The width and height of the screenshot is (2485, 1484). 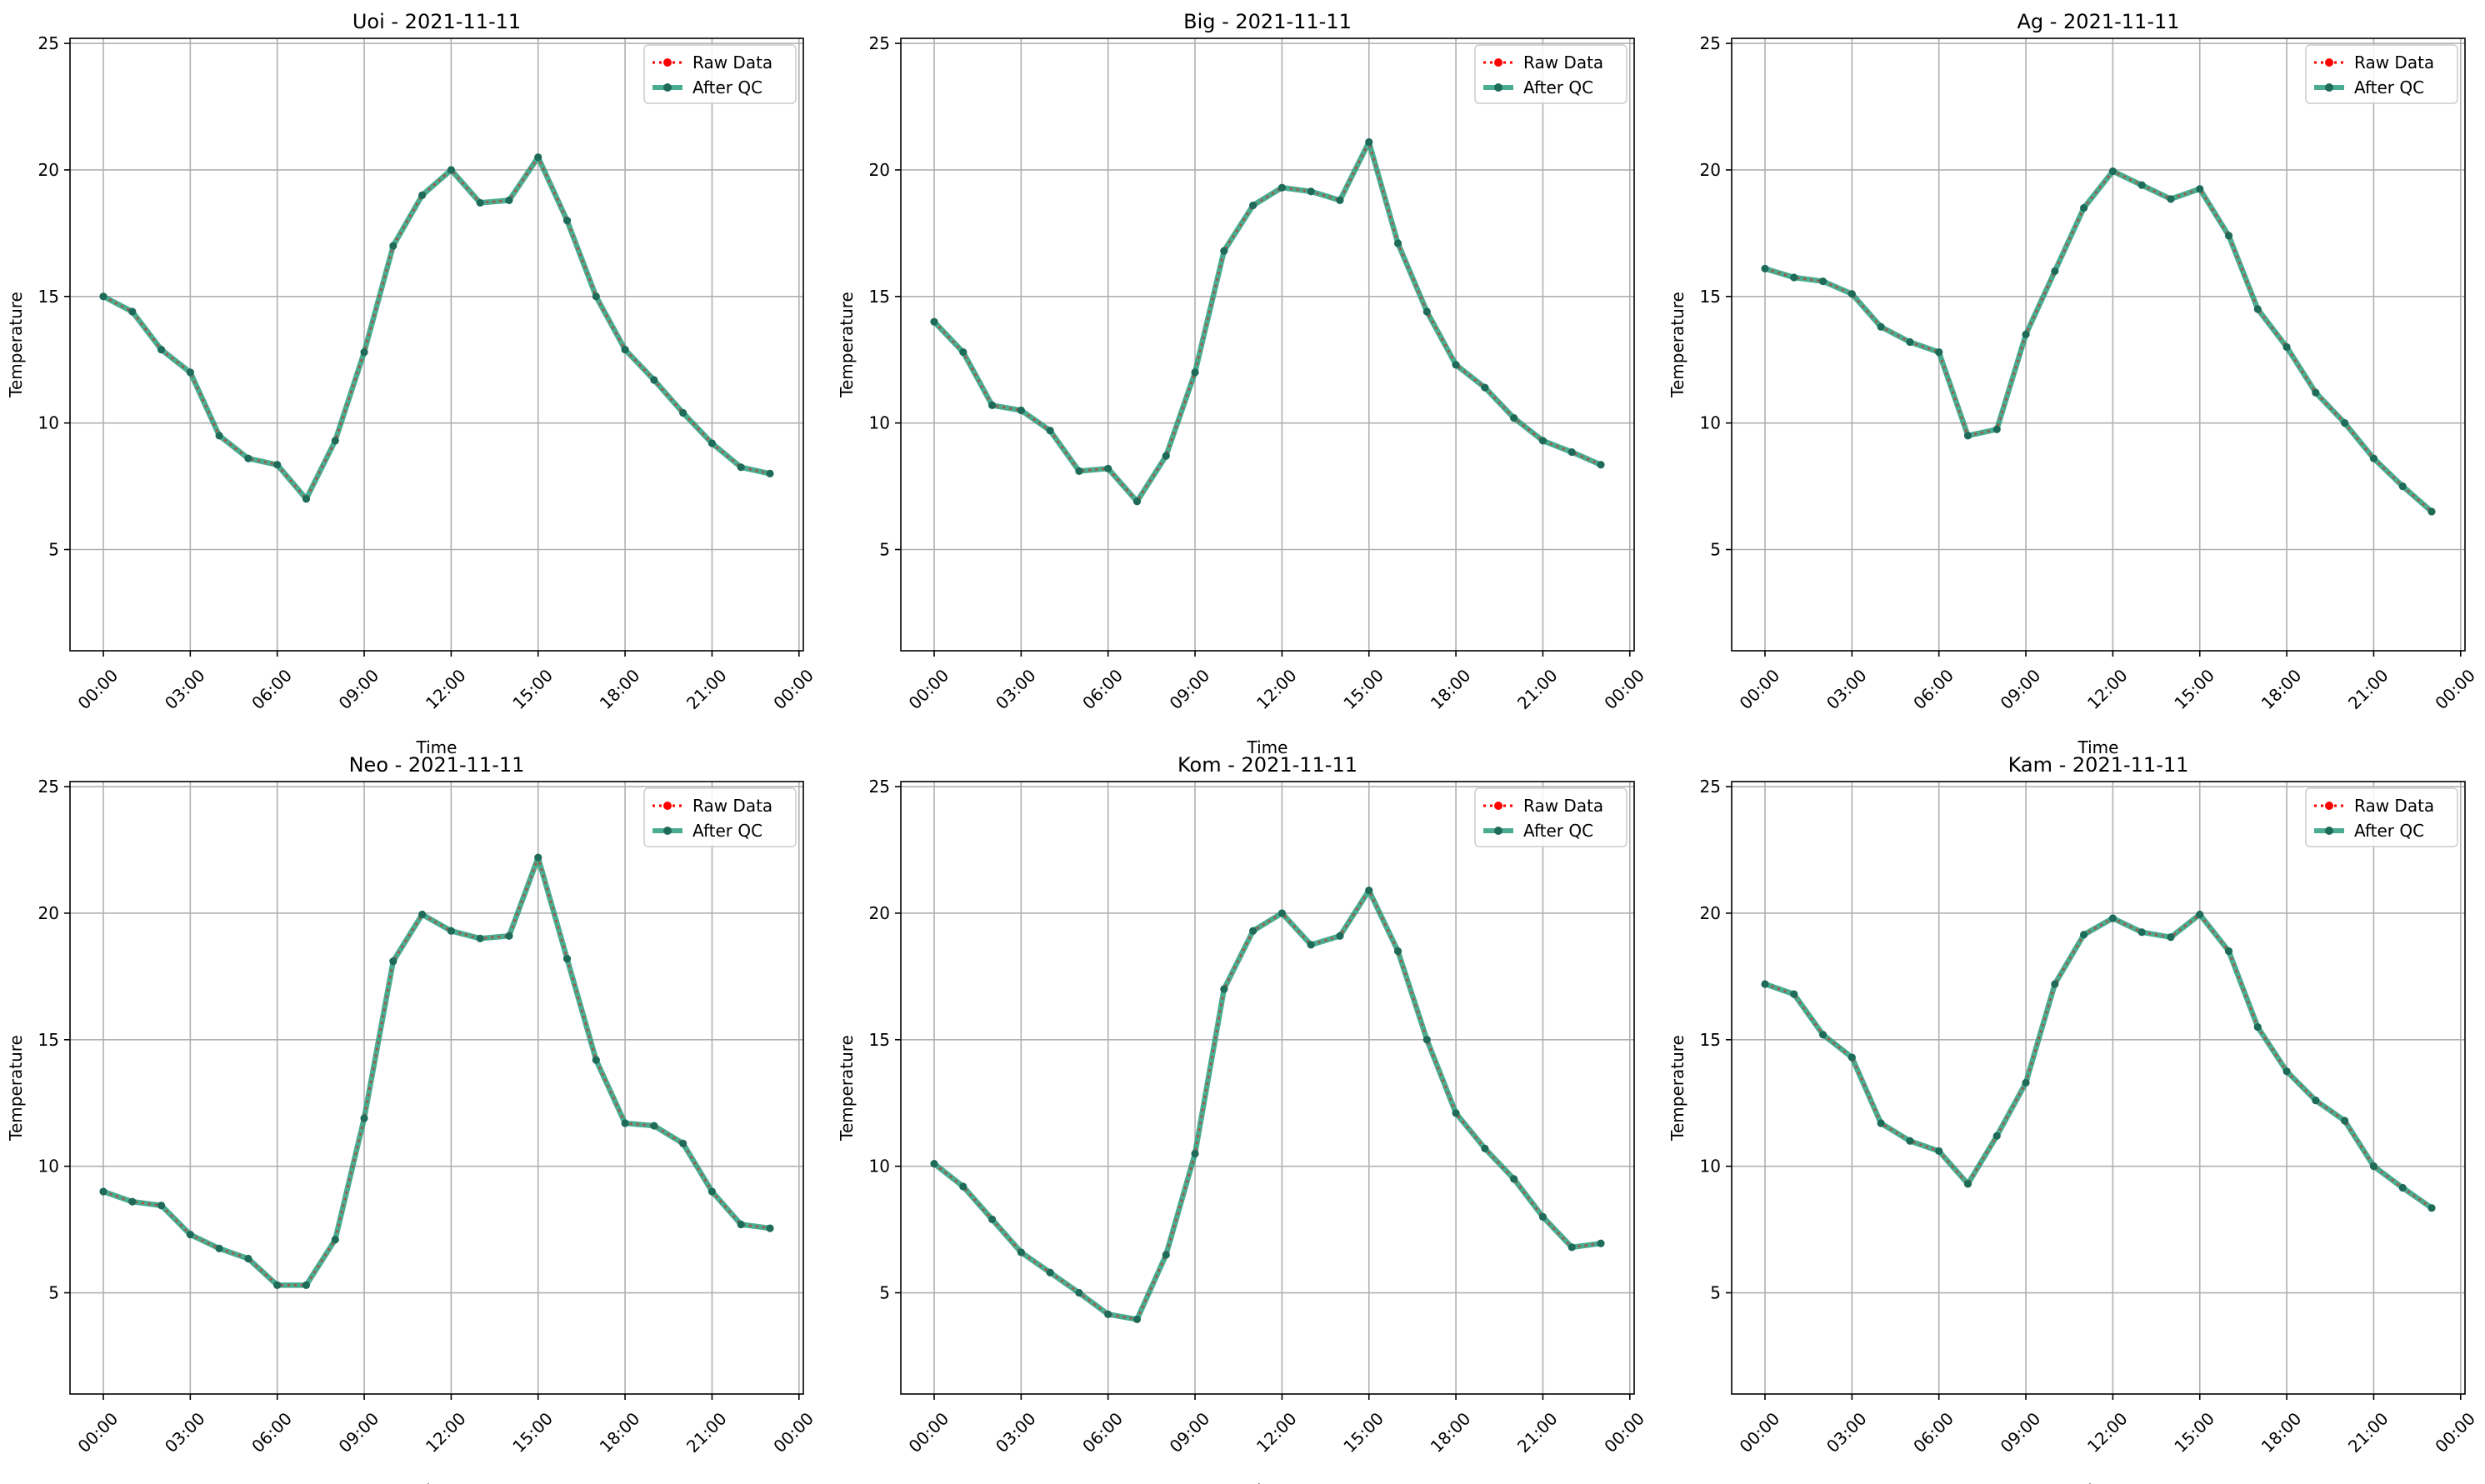 I want to click on y-tick-label: 5, so click(x=1715, y=1293).